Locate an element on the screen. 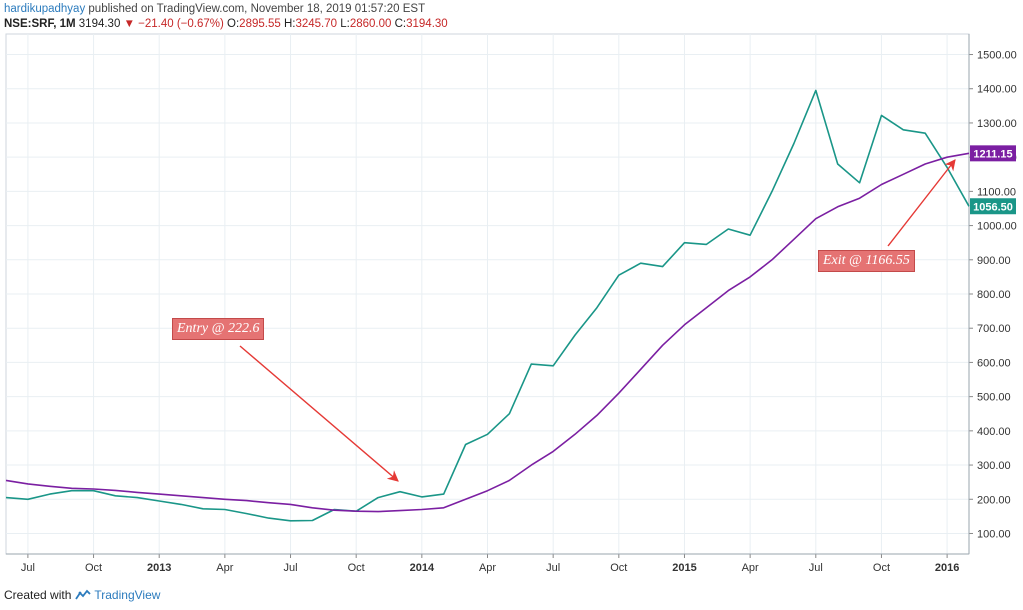  author-link: hardikupadhyay is located at coordinates (45, 9).